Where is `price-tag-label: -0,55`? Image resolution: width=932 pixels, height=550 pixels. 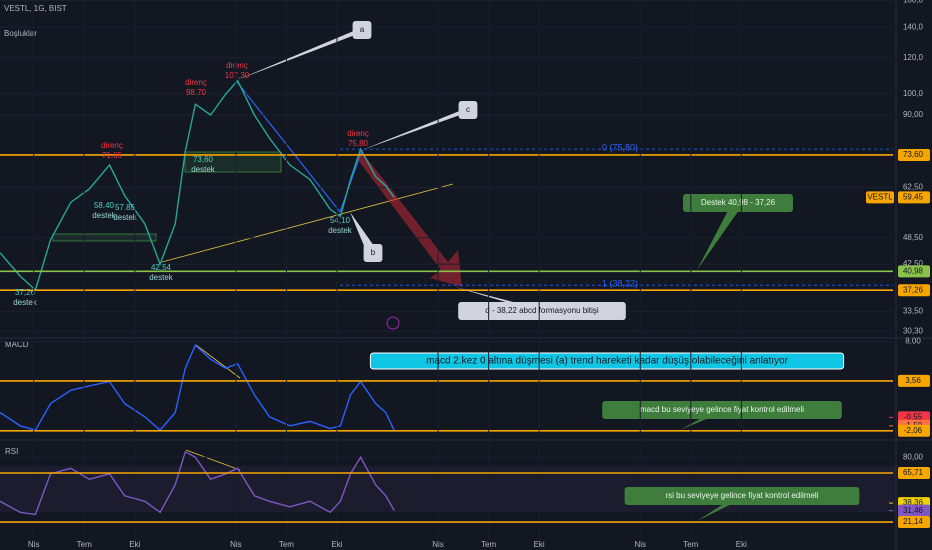 price-tag-label: -0,55 is located at coordinates (913, 416).